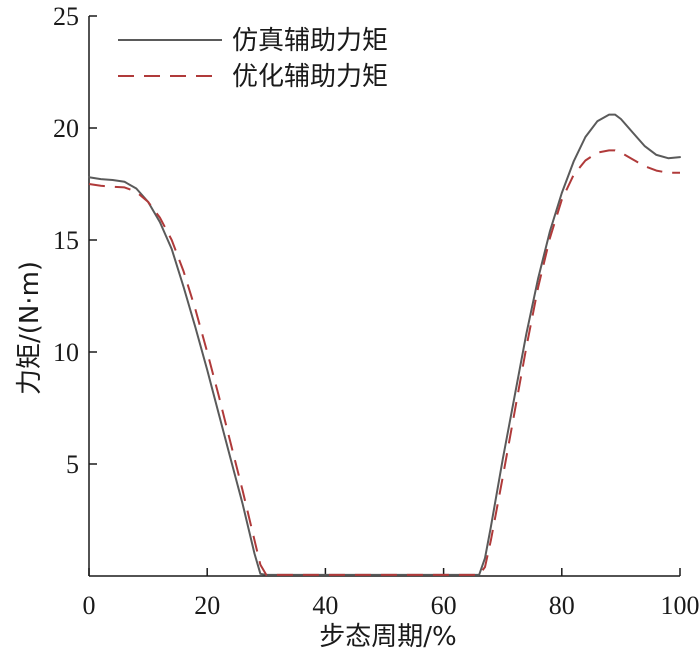 The image size is (700, 664). I want to click on x-tick-label: 80, so click(562, 605).